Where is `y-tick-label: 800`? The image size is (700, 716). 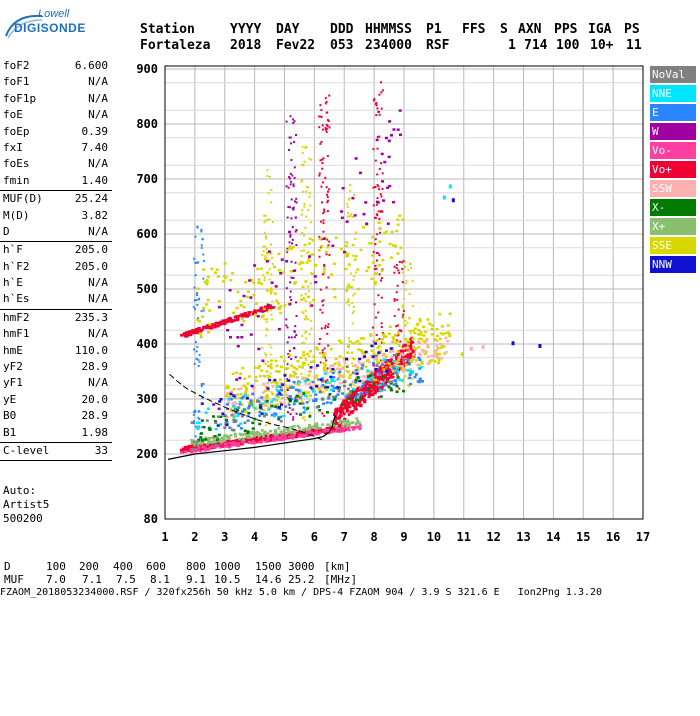 y-tick-label: 800 is located at coordinates (147, 124).